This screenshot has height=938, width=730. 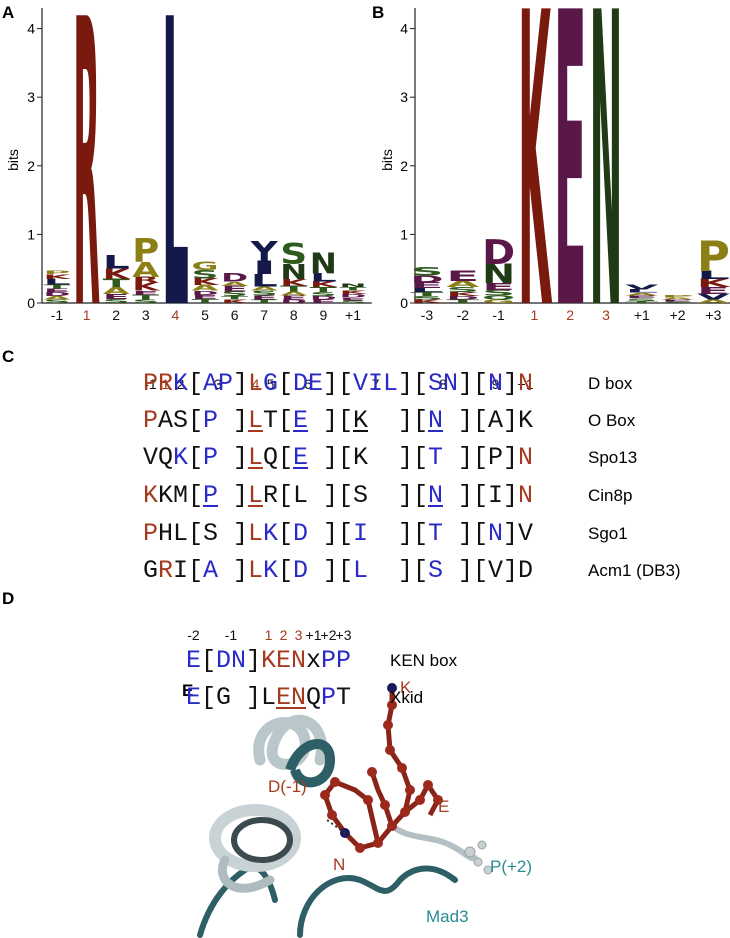 What do you see at coordinates (86, 198) in the screenshot?
I see `logo-letter: R` at bounding box center [86, 198].